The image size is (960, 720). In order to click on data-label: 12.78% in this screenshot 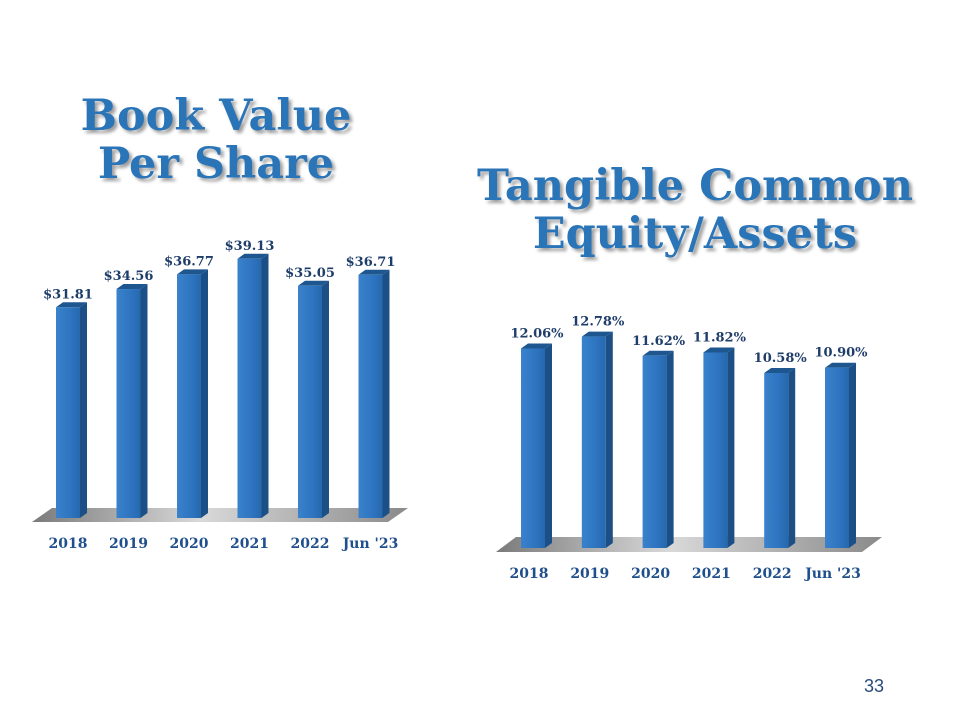, I will do `click(598, 322)`.